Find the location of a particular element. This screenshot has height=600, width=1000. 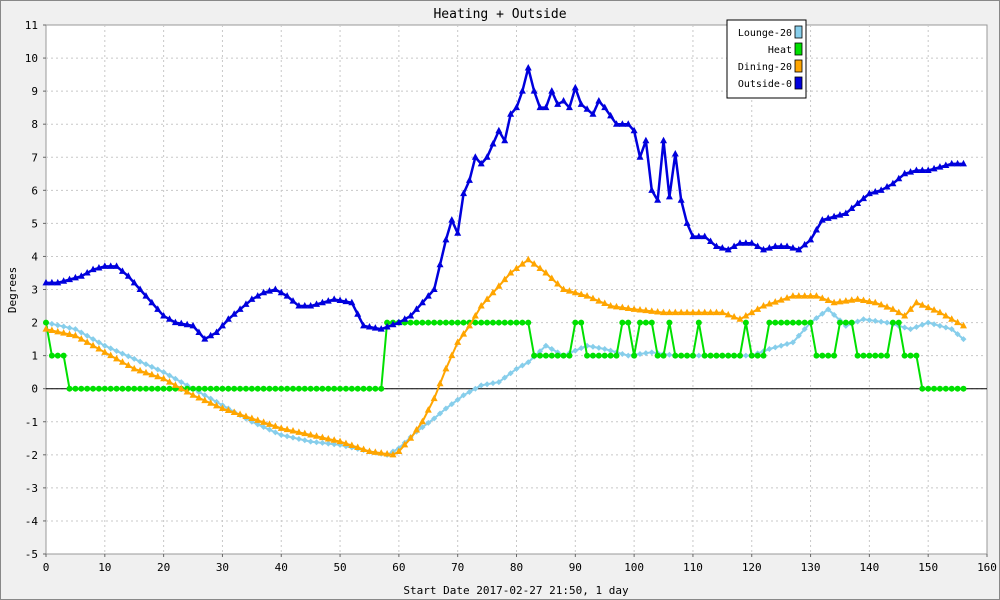

x-tick-label: 90 is located at coordinates (575, 567).